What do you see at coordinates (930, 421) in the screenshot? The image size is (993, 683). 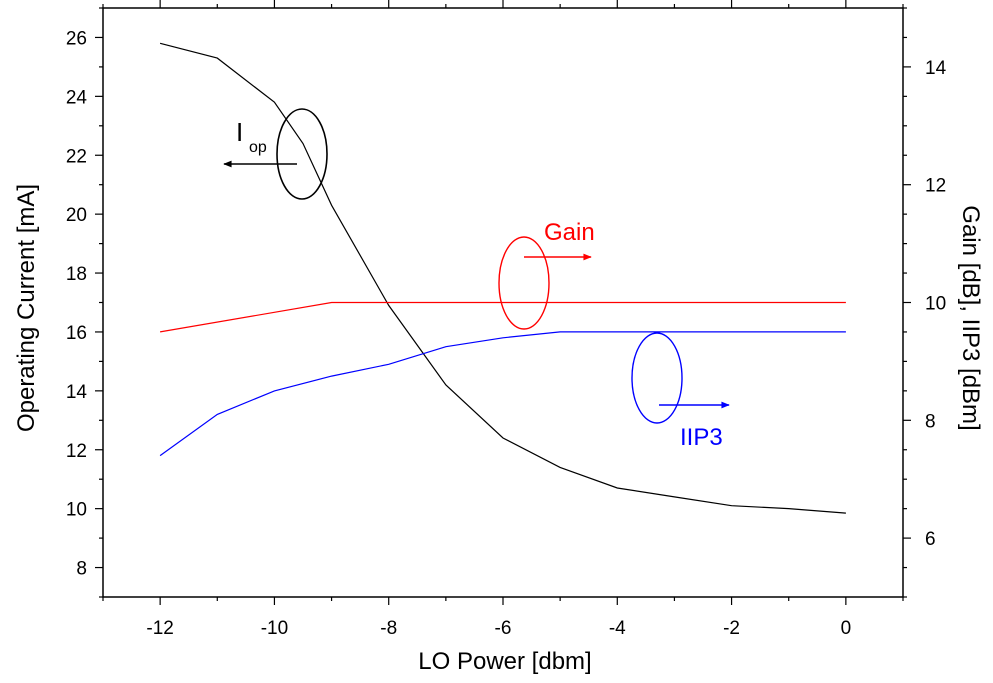 I see `right-y-tick-label: 8` at bounding box center [930, 421].